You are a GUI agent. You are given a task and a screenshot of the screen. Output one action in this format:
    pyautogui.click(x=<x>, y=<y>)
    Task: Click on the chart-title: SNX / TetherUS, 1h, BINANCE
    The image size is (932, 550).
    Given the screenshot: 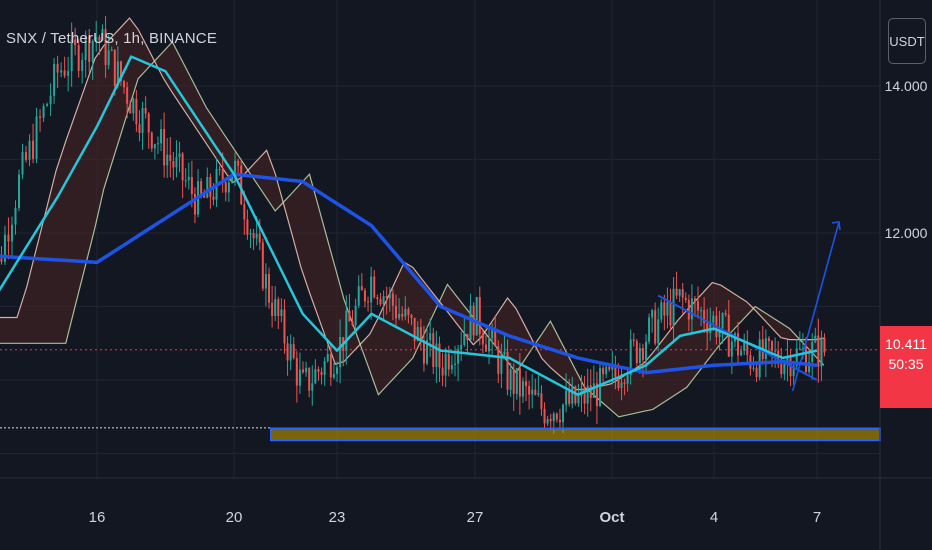 What is the action you would take?
    pyautogui.click(x=112, y=38)
    